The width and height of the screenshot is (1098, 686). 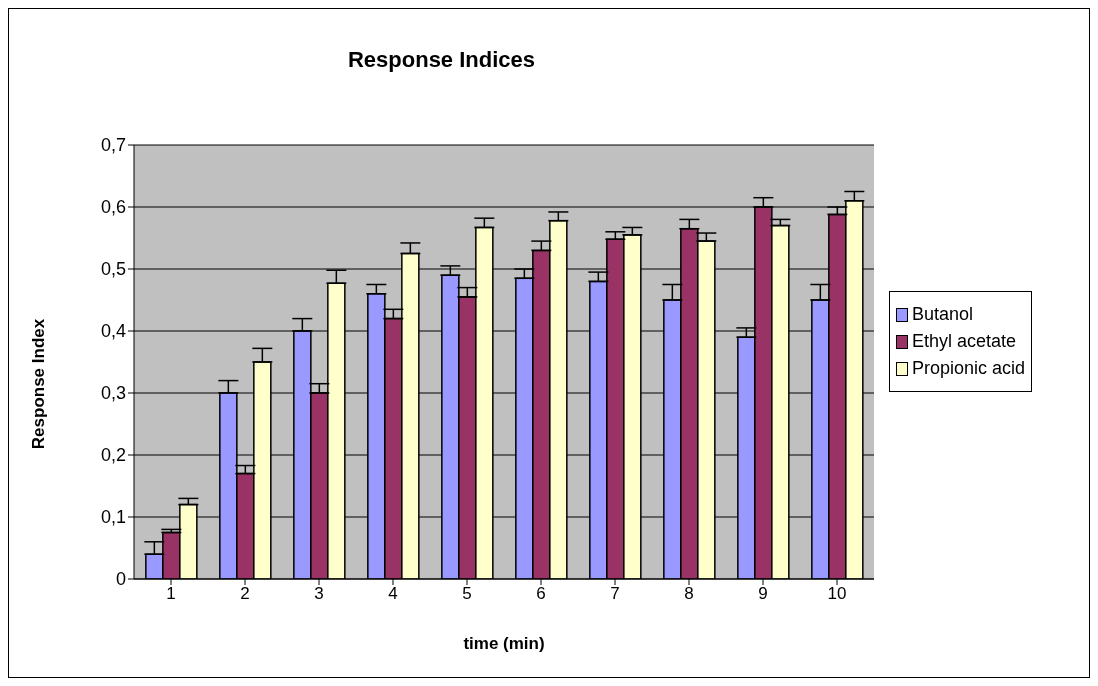 What do you see at coordinates (504, 644) in the screenshot?
I see `x-axis-title: time (min)` at bounding box center [504, 644].